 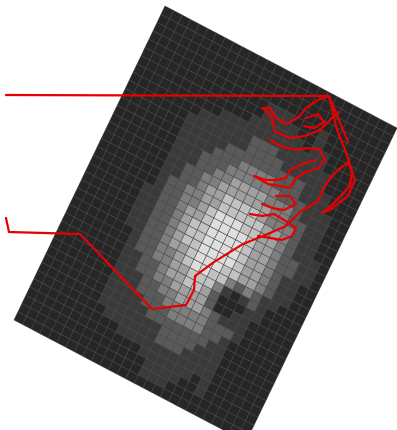 I want to click on inlet-shoreline, so click(x=314, y=121).